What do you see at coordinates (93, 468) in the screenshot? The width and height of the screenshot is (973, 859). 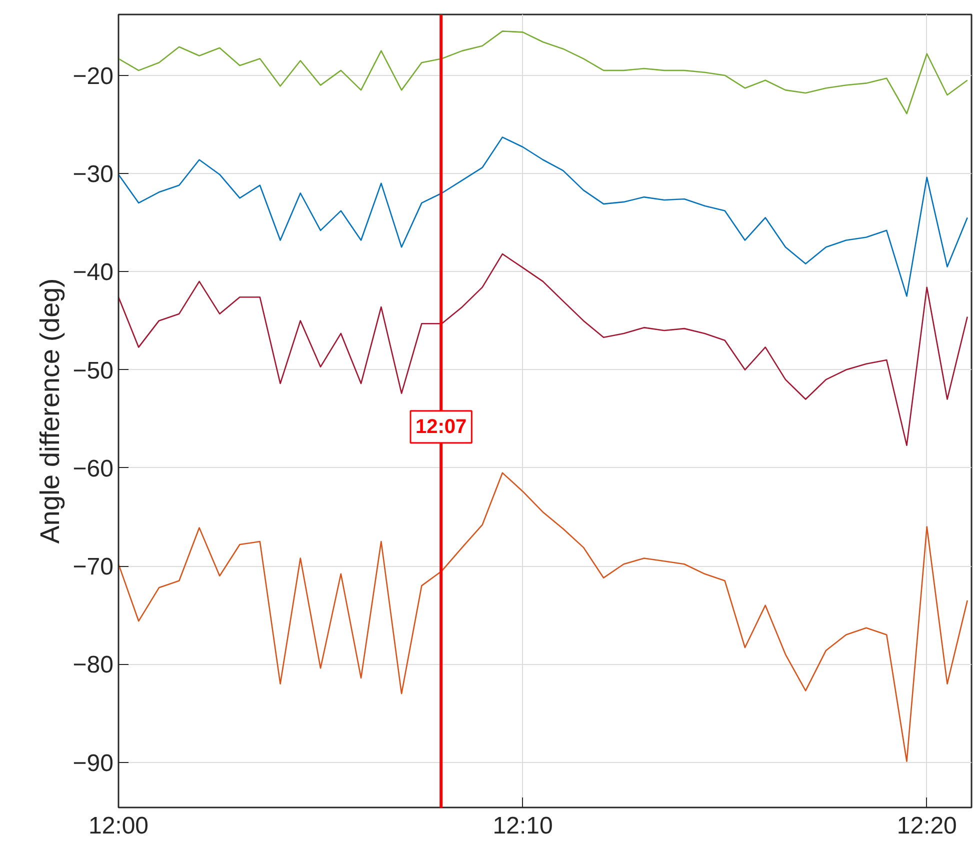 I see `y-tick-label: −60` at bounding box center [93, 468].